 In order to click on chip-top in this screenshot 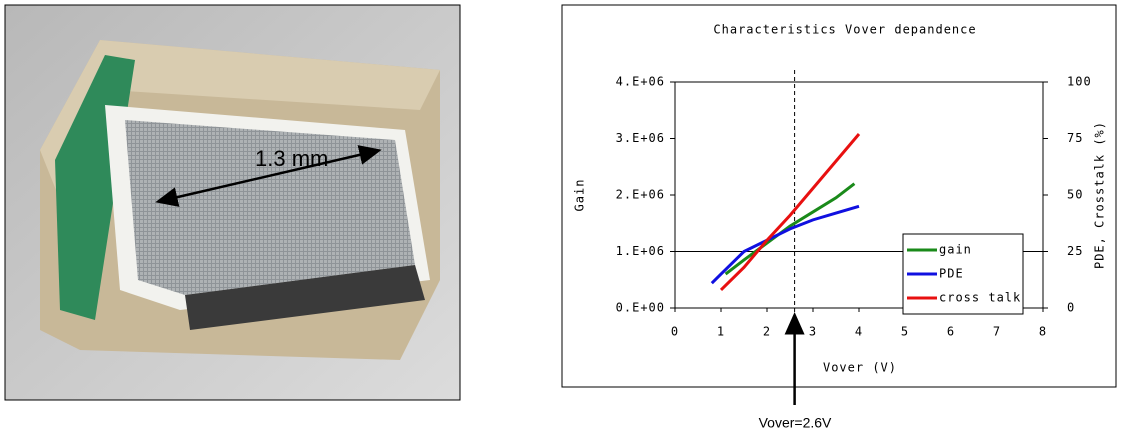, I will do `click(240, 120)`.